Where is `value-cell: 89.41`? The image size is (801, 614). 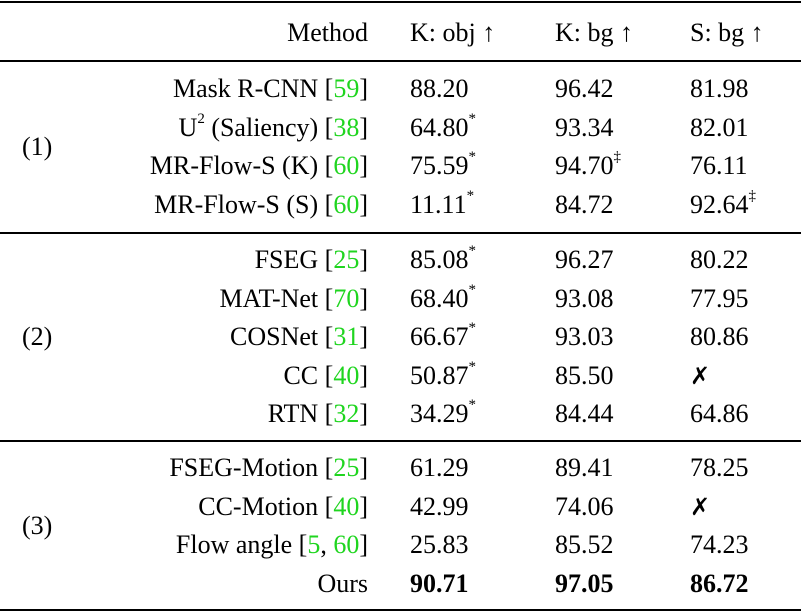 value-cell: 89.41 is located at coordinates (584, 468).